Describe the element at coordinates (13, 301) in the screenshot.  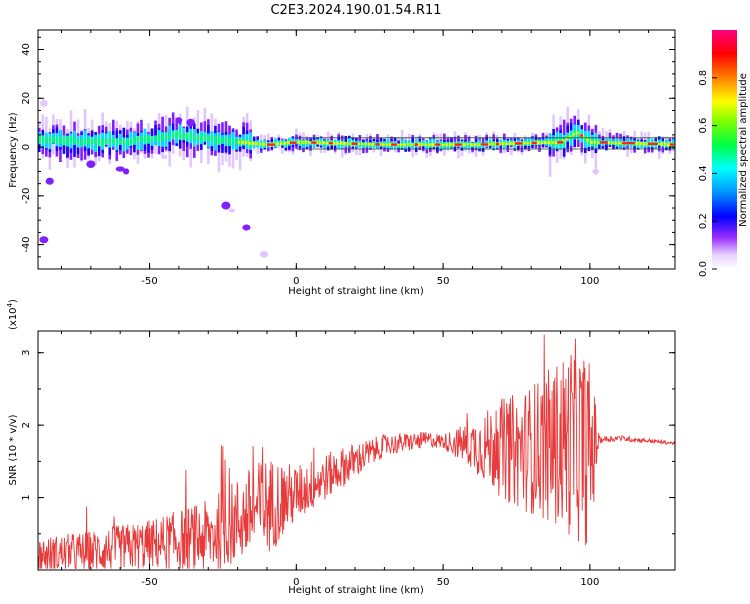
I see `snr-multiplier-close: )` at that location.